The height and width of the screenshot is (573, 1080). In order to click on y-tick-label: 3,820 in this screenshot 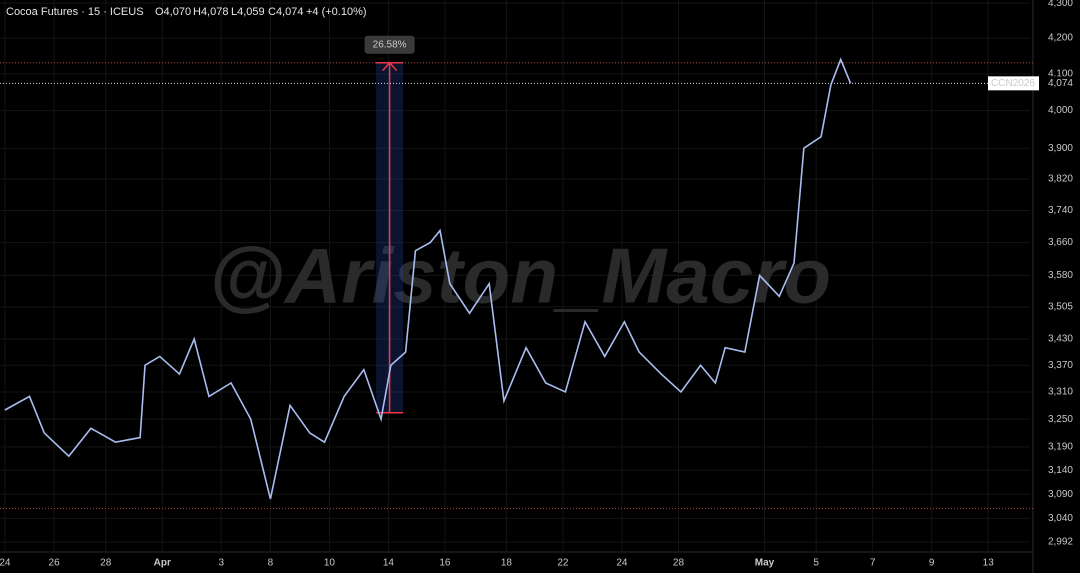, I will do `click(1060, 179)`.